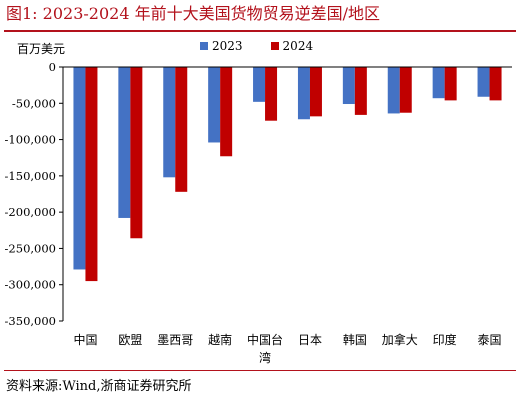 The width and height of the screenshot is (520, 403). What do you see at coordinates (193, 13) in the screenshot?
I see `figure-title: 图1: 2023-2024 年前十大美国货物贸易逆差国/地区` at bounding box center [193, 13].